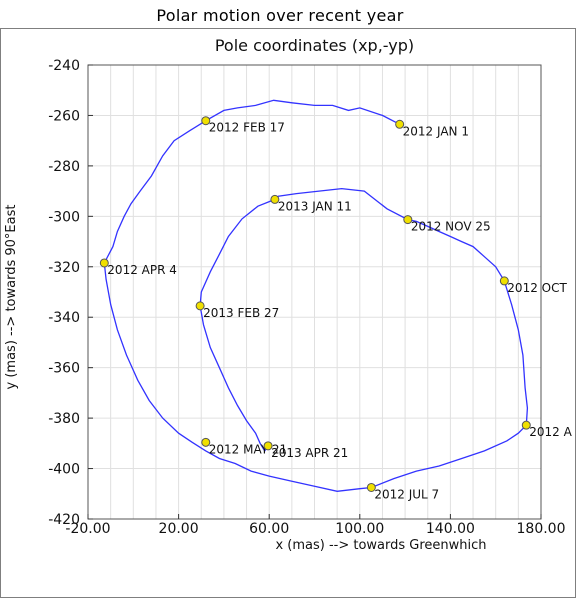 The width and height of the screenshot is (580, 599). What do you see at coordinates (64, 470) in the screenshot?
I see `y-tick-label: -400` at bounding box center [64, 470].